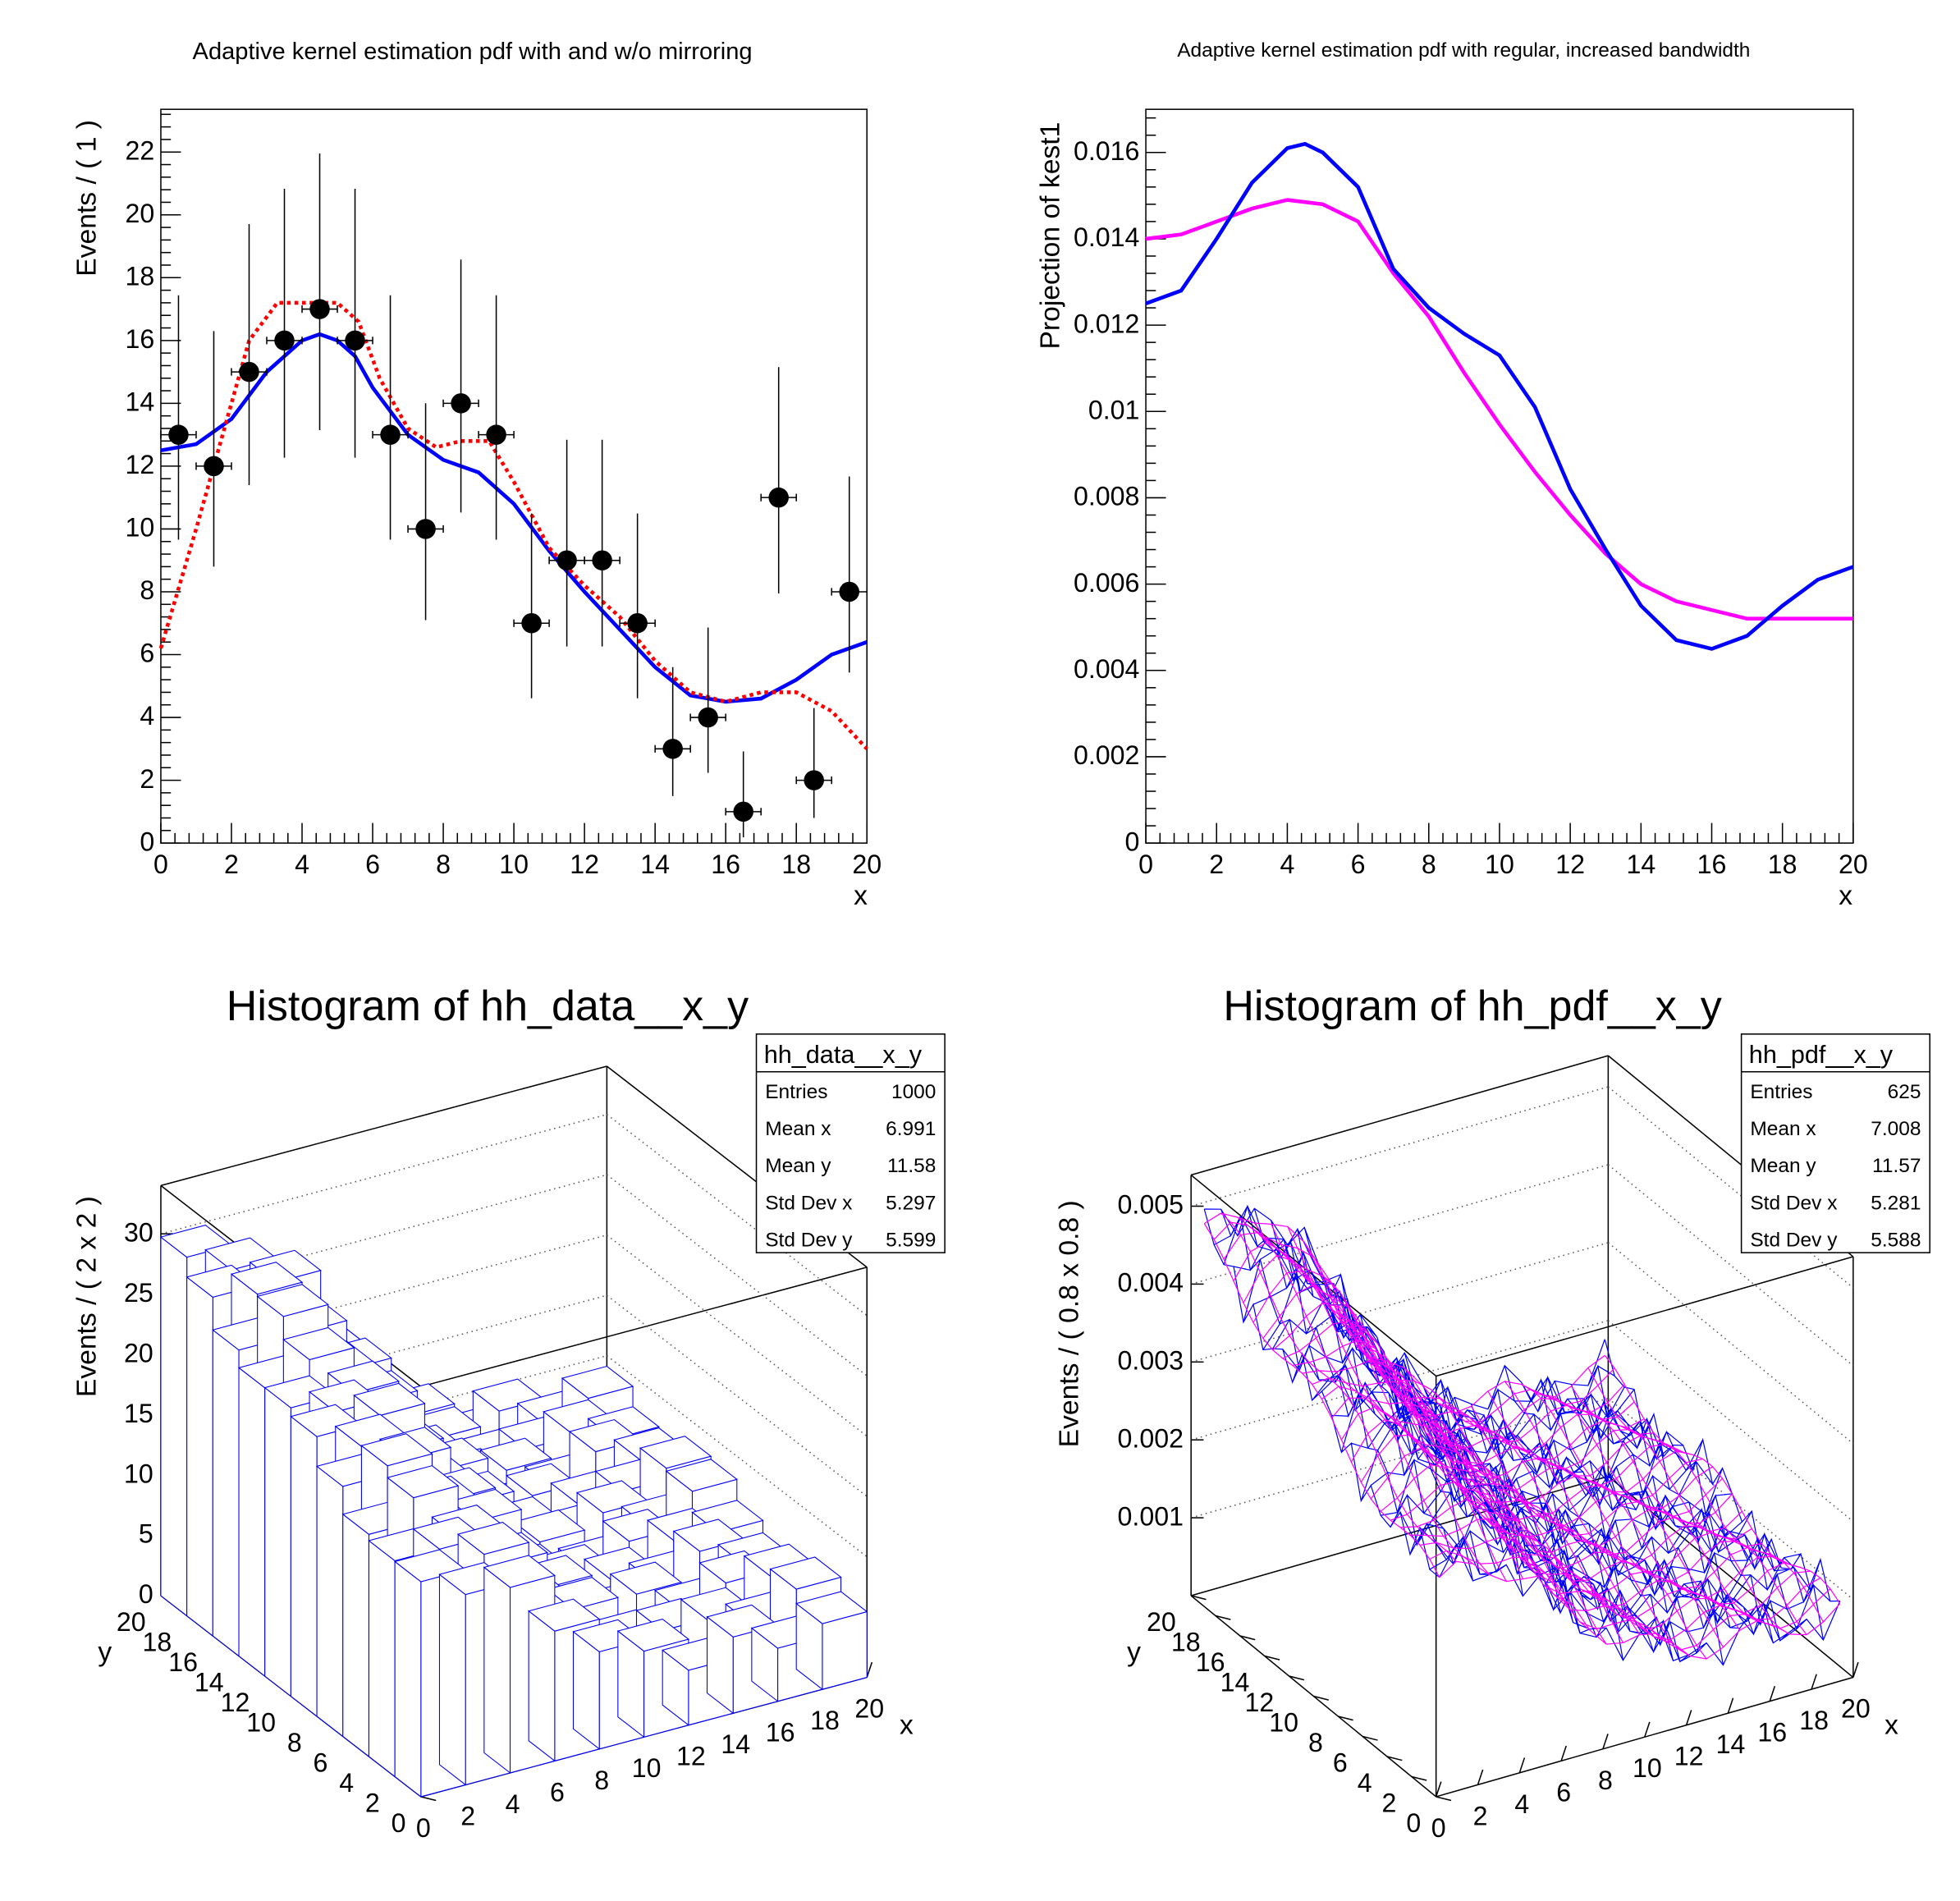 This screenshot has height=1901, width=1960. I want to click on y-tick-label: 16, so click(140, 339).